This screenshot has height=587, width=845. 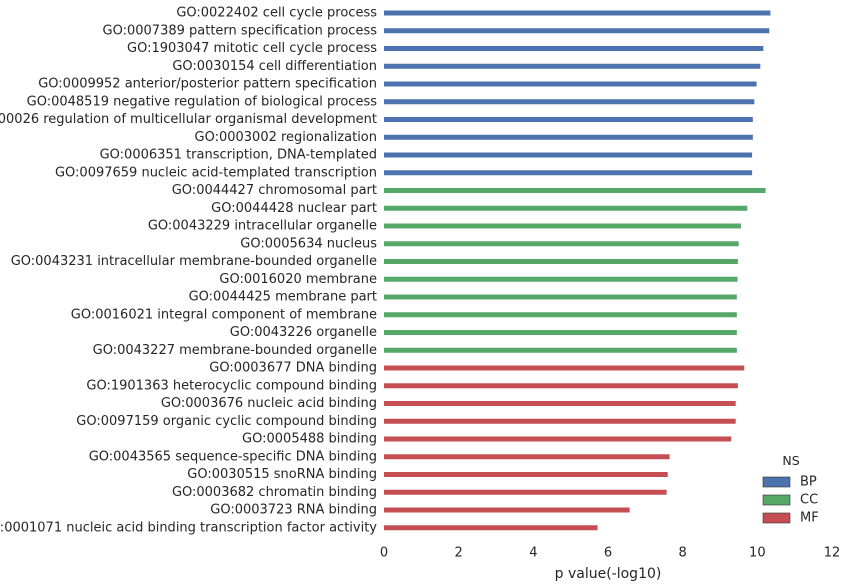 I want to click on x-tick-label: 0, so click(x=384, y=553).